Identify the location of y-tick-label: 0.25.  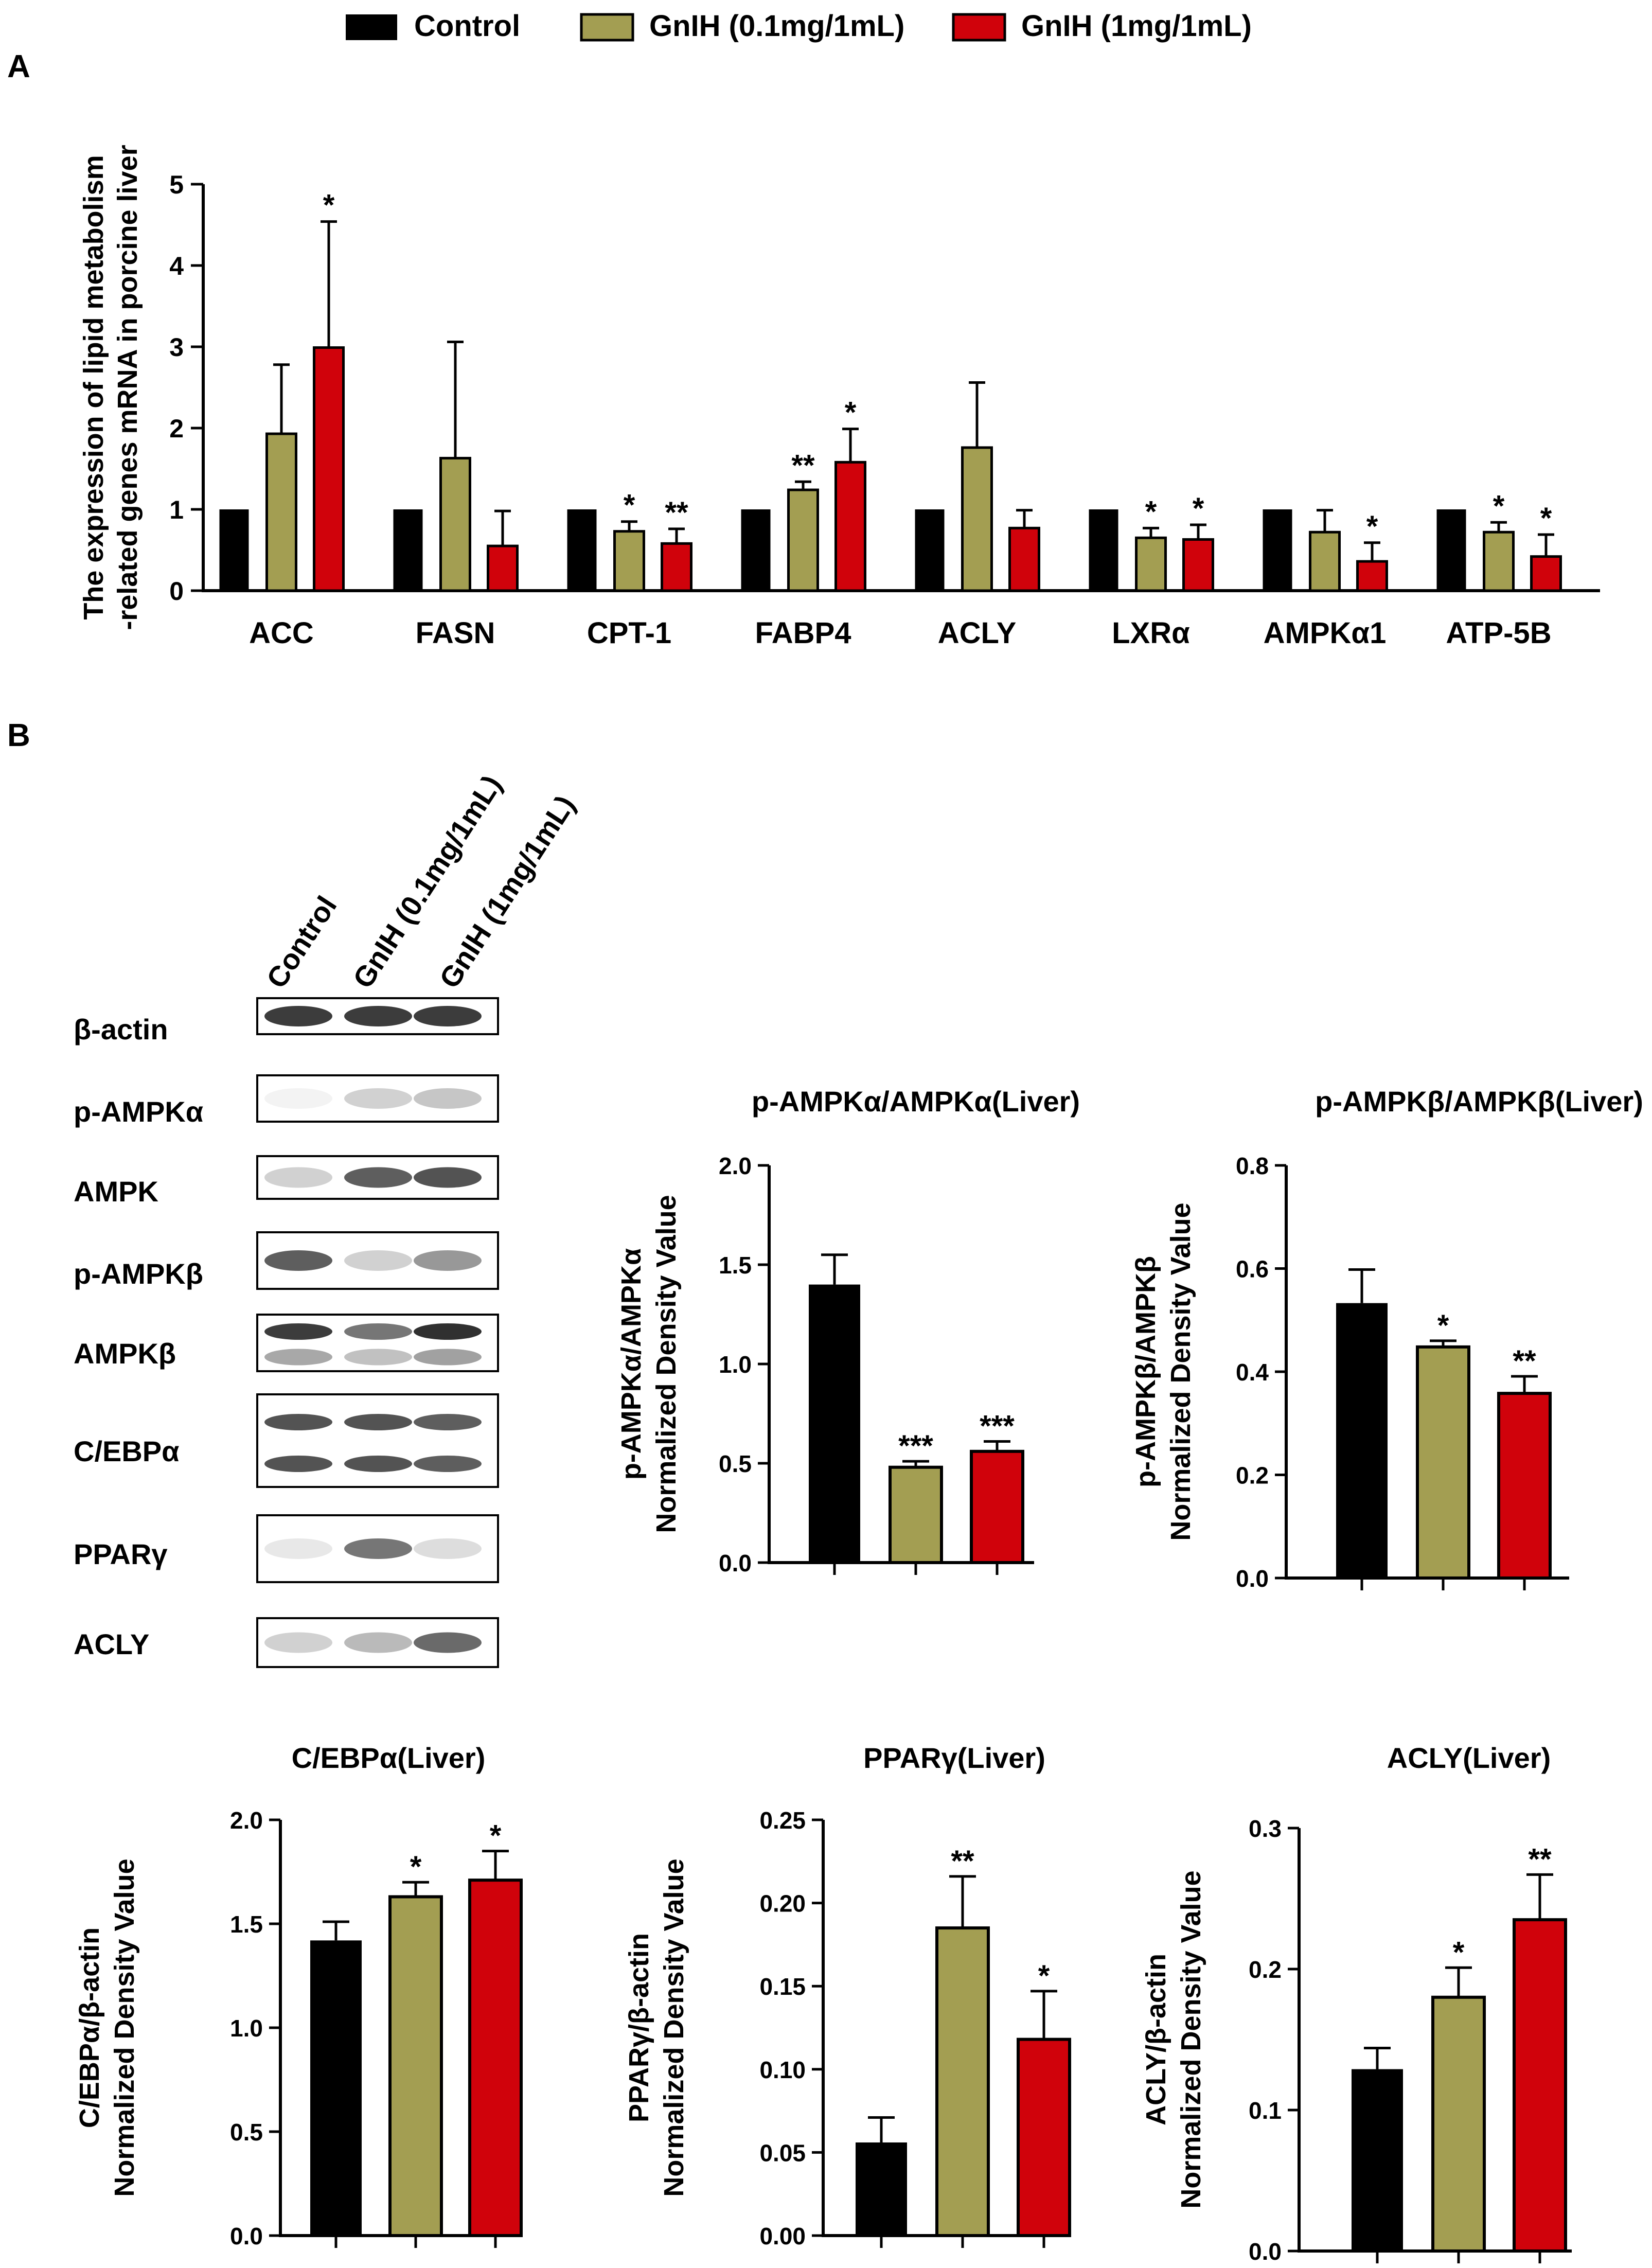
(782, 1820).